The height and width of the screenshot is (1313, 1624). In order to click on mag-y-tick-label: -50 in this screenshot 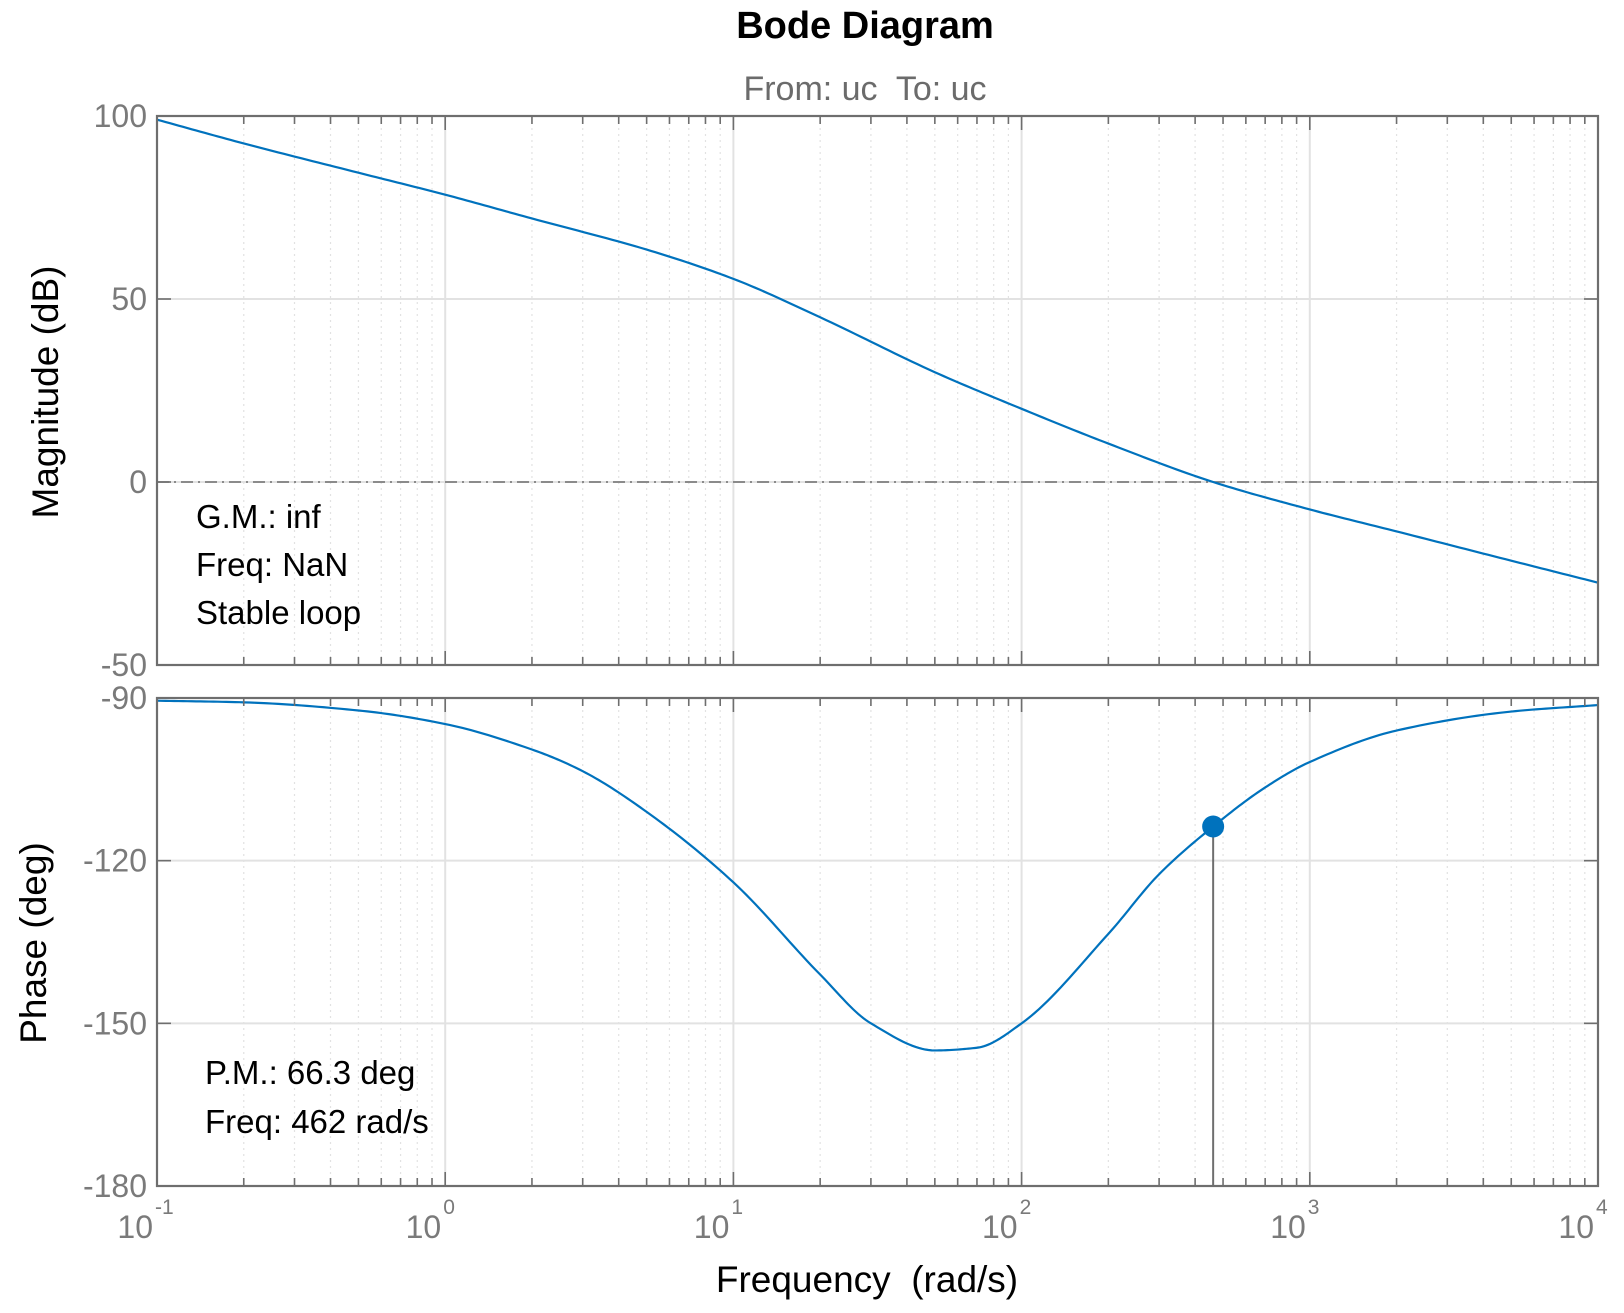, I will do `click(124, 665)`.